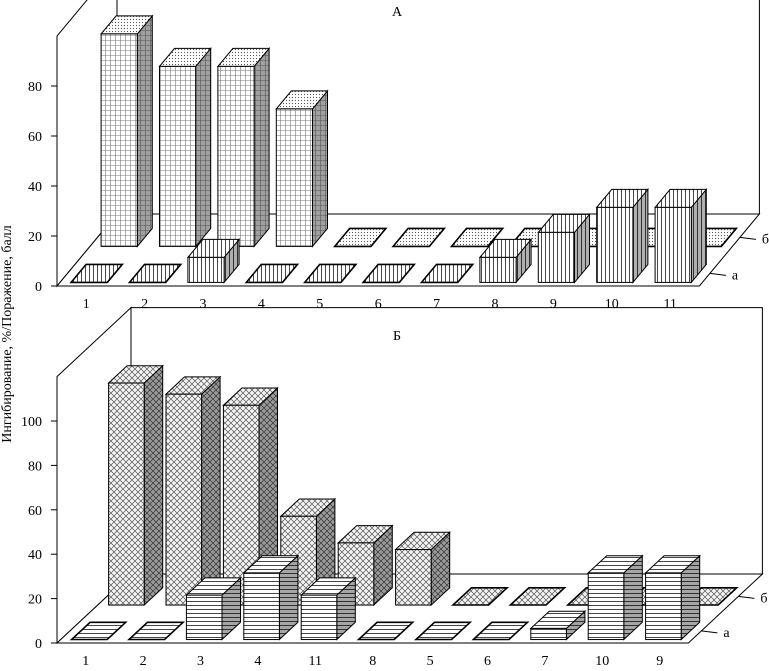  What do you see at coordinates (31, 422) in the screenshot?
I see `y-tick-label: 100` at bounding box center [31, 422].